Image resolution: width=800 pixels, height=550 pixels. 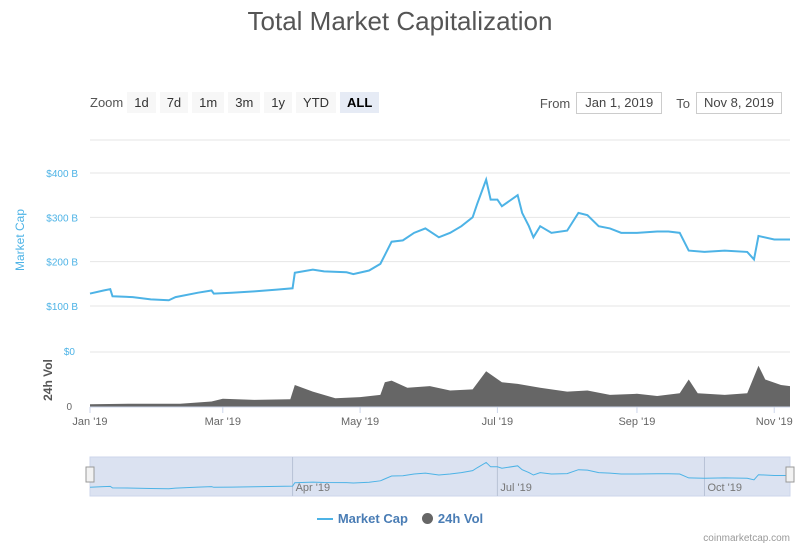 What do you see at coordinates (62, 218) in the screenshot?
I see `y-tick-label: $300 B` at bounding box center [62, 218].